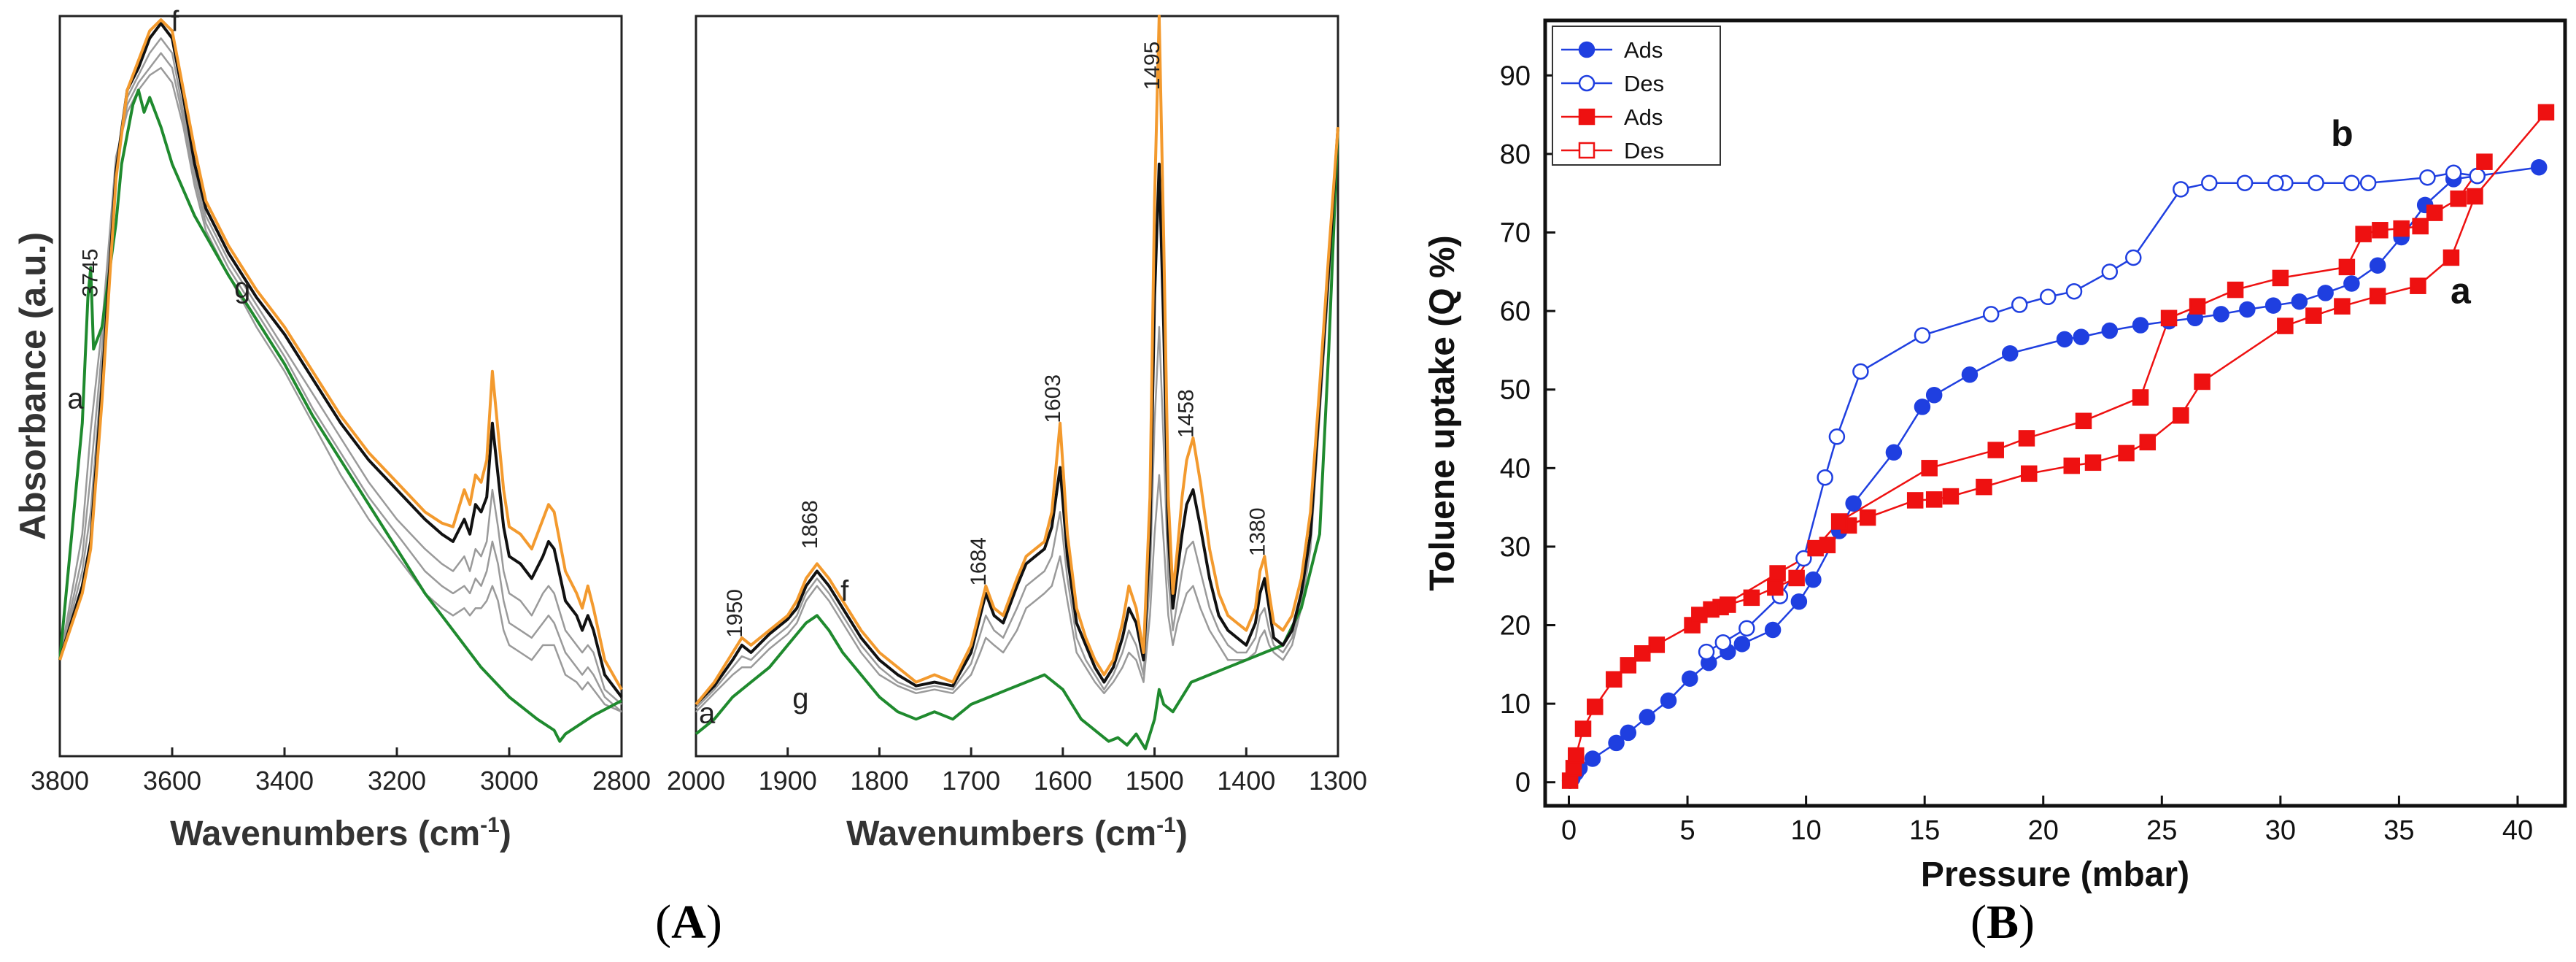 The image size is (2576, 962). What do you see at coordinates (879, 781) in the screenshot?
I see `A-right-x-tick-label: 1800` at bounding box center [879, 781].